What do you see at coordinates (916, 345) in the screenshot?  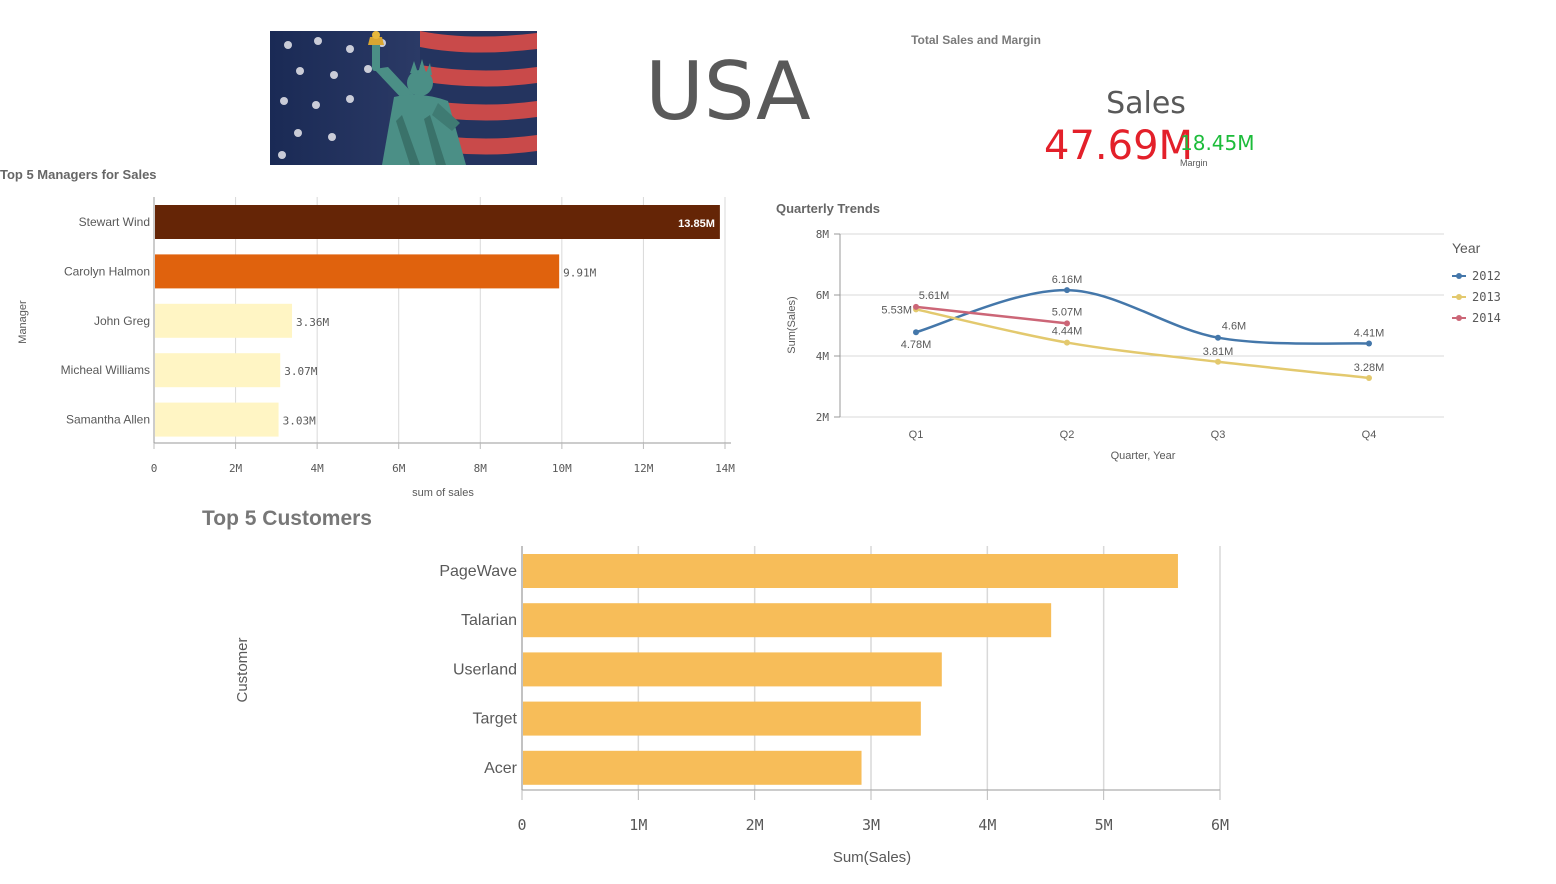 I see `quarterly-data-label: 4.78M` at bounding box center [916, 345].